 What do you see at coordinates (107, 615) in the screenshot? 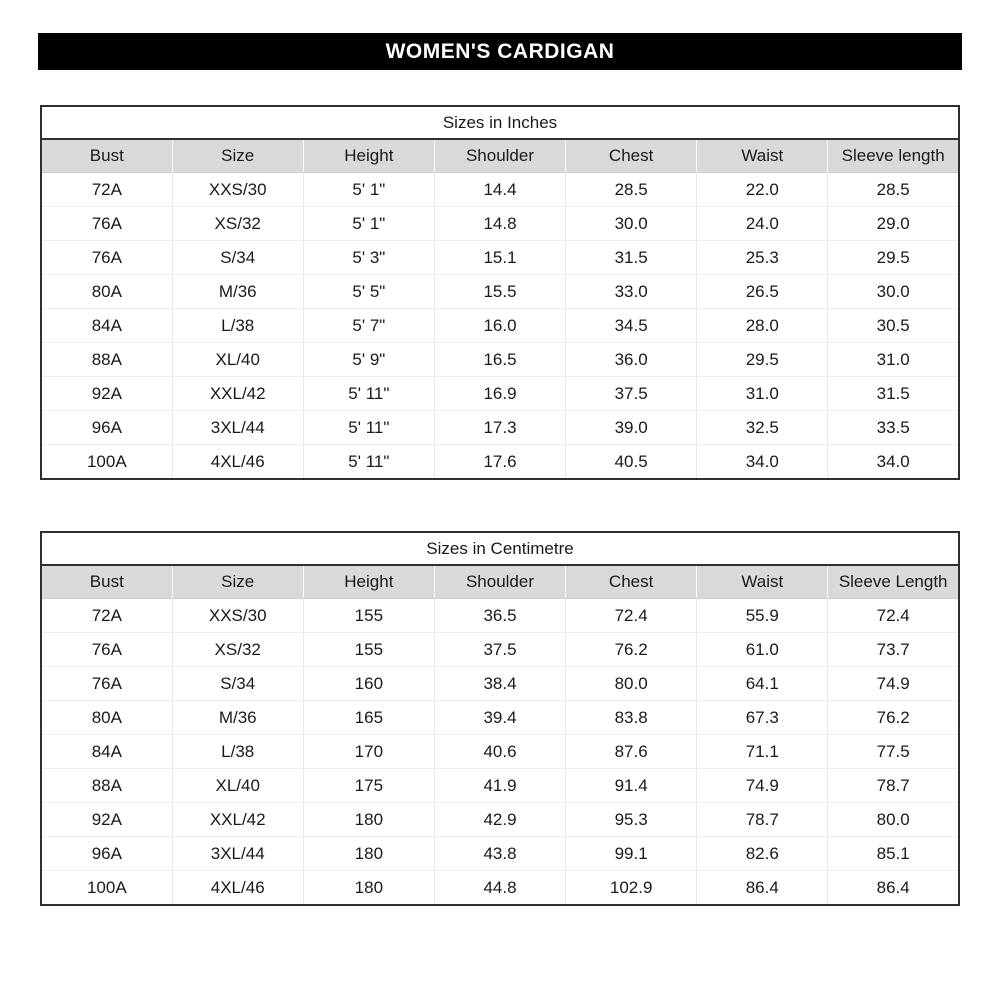
I see `table-cell: 72A` at bounding box center [107, 615].